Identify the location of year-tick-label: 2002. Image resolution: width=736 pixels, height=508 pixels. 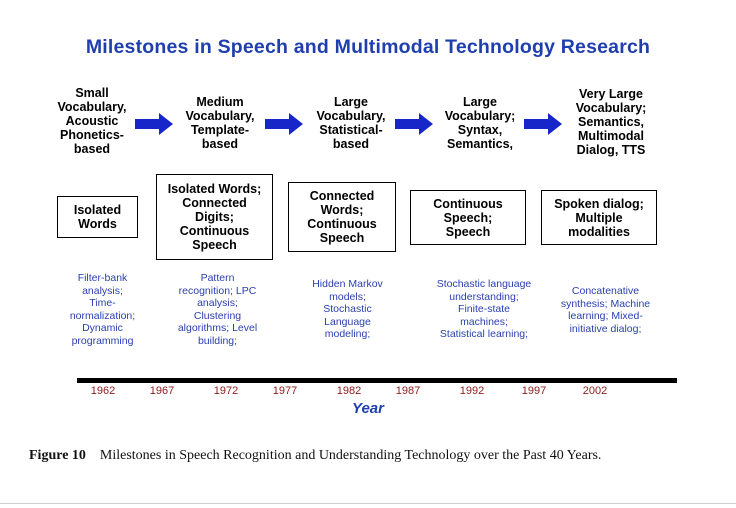
(595, 391).